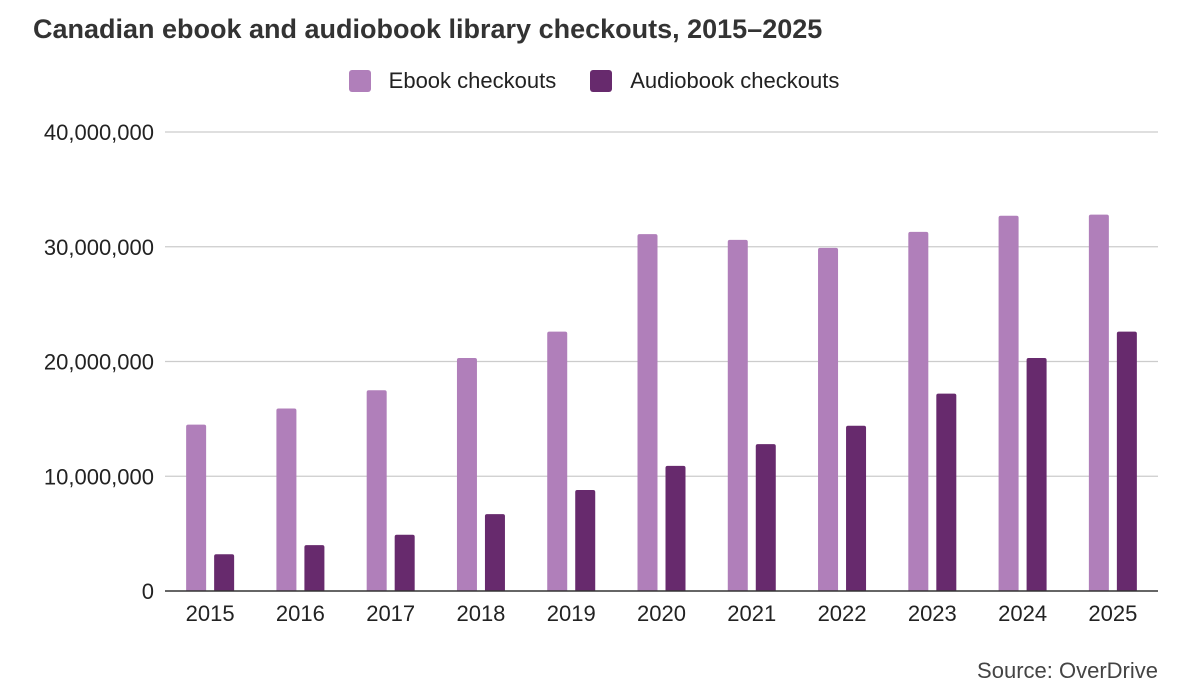 The image size is (1188, 696). What do you see at coordinates (661, 613) in the screenshot?
I see `x-tick-label: 2020` at bounding box center [661, 613].